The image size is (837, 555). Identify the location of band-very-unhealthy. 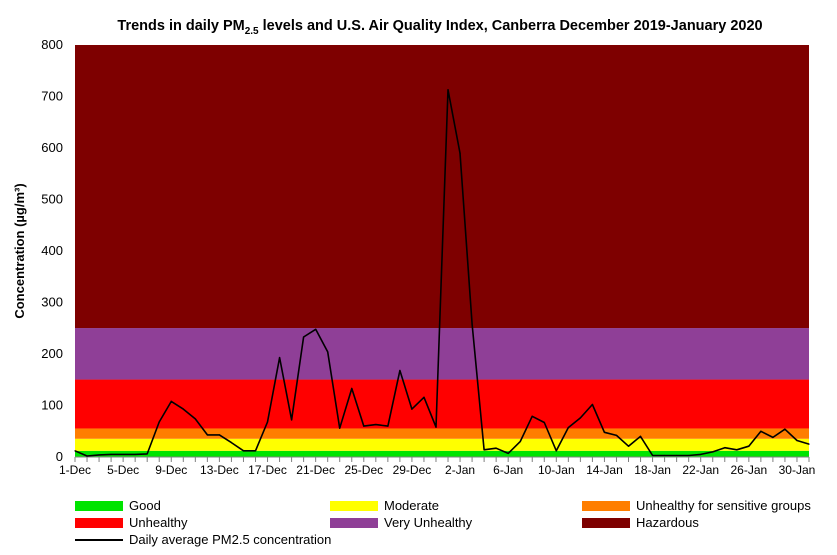
(442, 354).